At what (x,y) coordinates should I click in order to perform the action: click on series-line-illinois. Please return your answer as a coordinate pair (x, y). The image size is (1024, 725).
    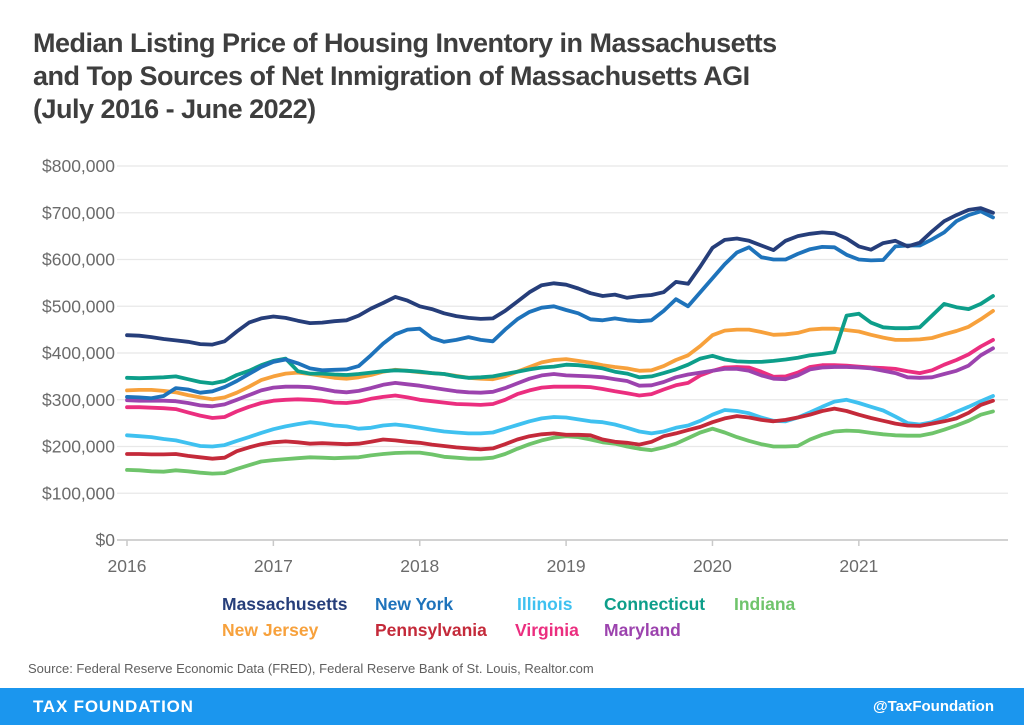
    Looking at the image, I should click on (560, 421).